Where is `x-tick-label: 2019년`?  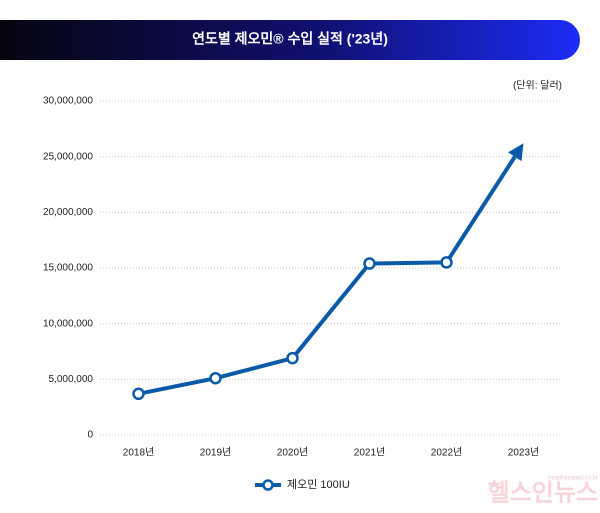
x-tick-label: 2019년 is located at coordinates (215, 453).